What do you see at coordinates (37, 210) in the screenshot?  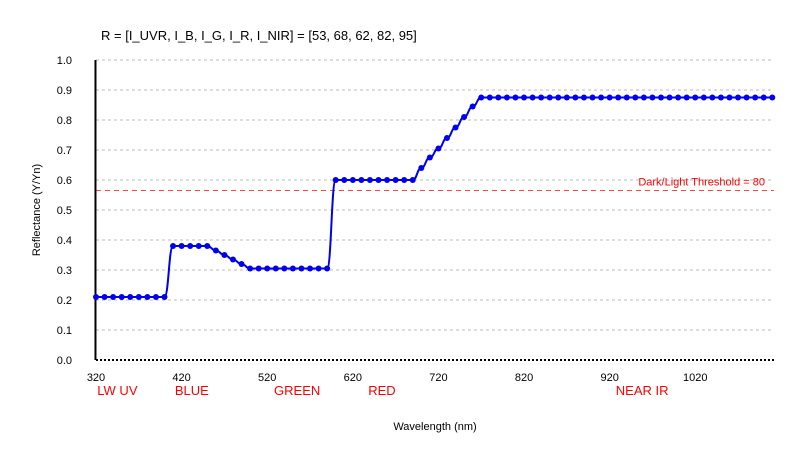 I see `y-axis-label: Reflectance (Y/Yn)` at bounding box center [37, 210].